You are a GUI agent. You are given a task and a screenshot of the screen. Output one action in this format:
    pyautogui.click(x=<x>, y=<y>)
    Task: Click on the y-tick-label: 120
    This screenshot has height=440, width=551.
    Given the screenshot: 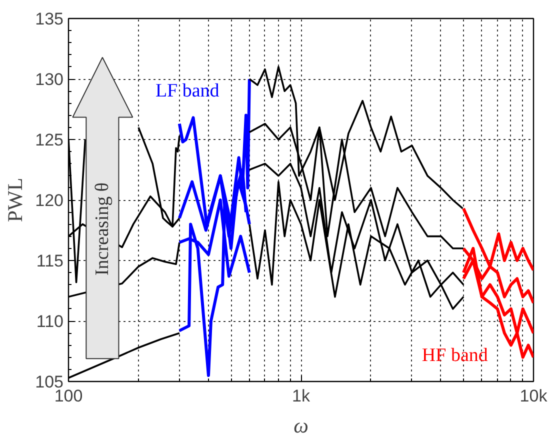 What is the action you would take?
    pyautogui.click(x=49, y=200)
    